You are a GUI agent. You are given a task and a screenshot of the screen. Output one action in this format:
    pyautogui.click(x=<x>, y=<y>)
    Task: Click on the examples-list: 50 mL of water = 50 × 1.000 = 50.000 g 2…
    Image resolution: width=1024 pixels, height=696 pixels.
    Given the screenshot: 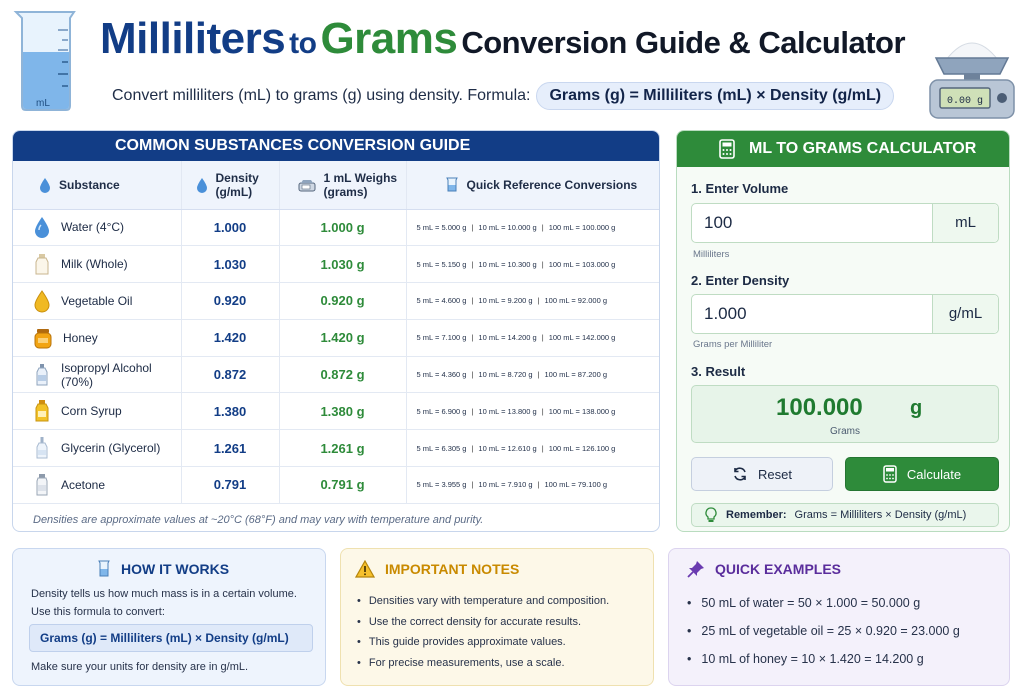 What is the action you would take?
    pyautogui.click(x=823, y=631)
    